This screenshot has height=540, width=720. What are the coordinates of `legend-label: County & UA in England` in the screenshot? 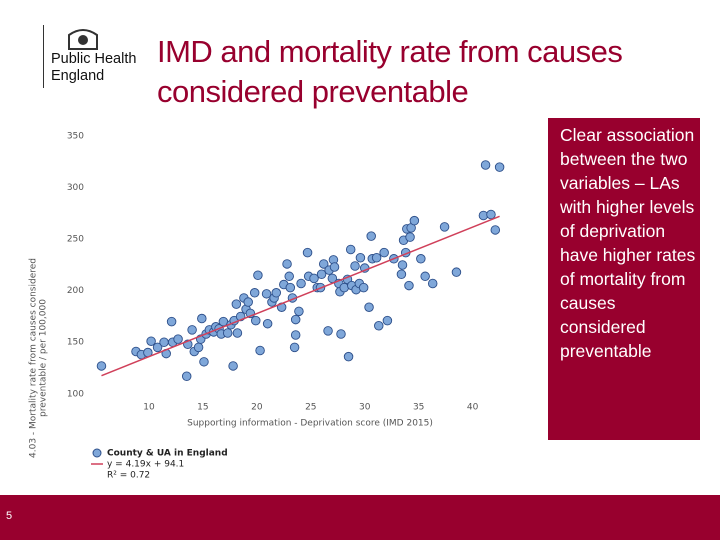 It's located at (167, 454).